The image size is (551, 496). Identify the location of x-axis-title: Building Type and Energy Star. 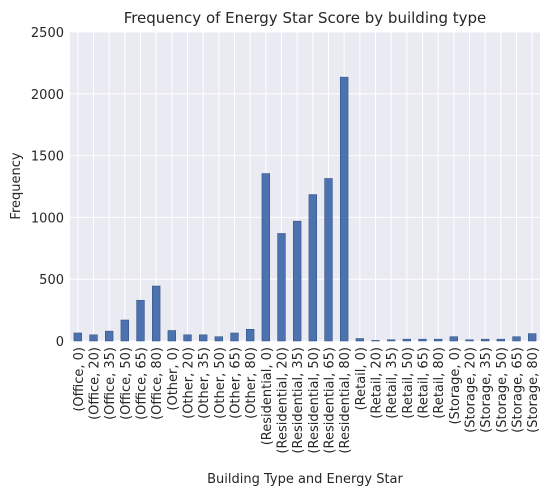
(305, 479).